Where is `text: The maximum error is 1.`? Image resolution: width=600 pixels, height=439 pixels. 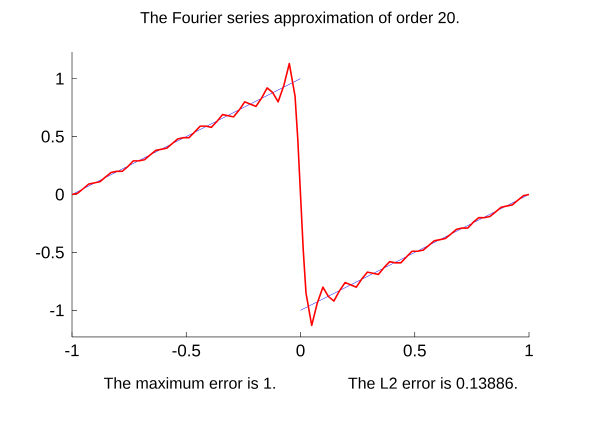 text: The maximum error is 1. is located at coordinates (189, 383).